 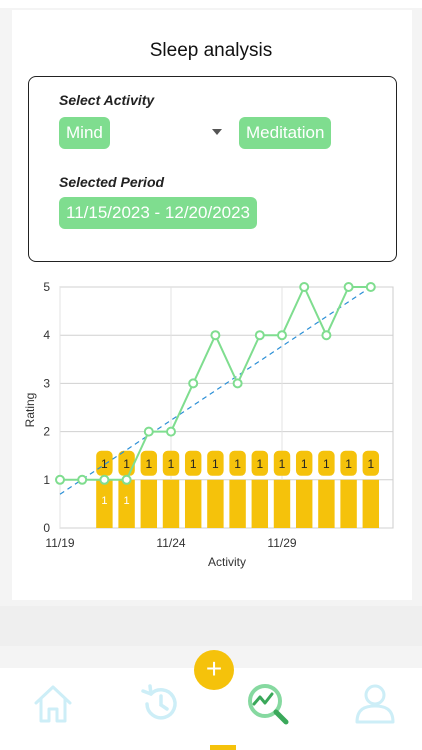 I want to click on x-tick-label: 11/24, so click(x=170, y=543).